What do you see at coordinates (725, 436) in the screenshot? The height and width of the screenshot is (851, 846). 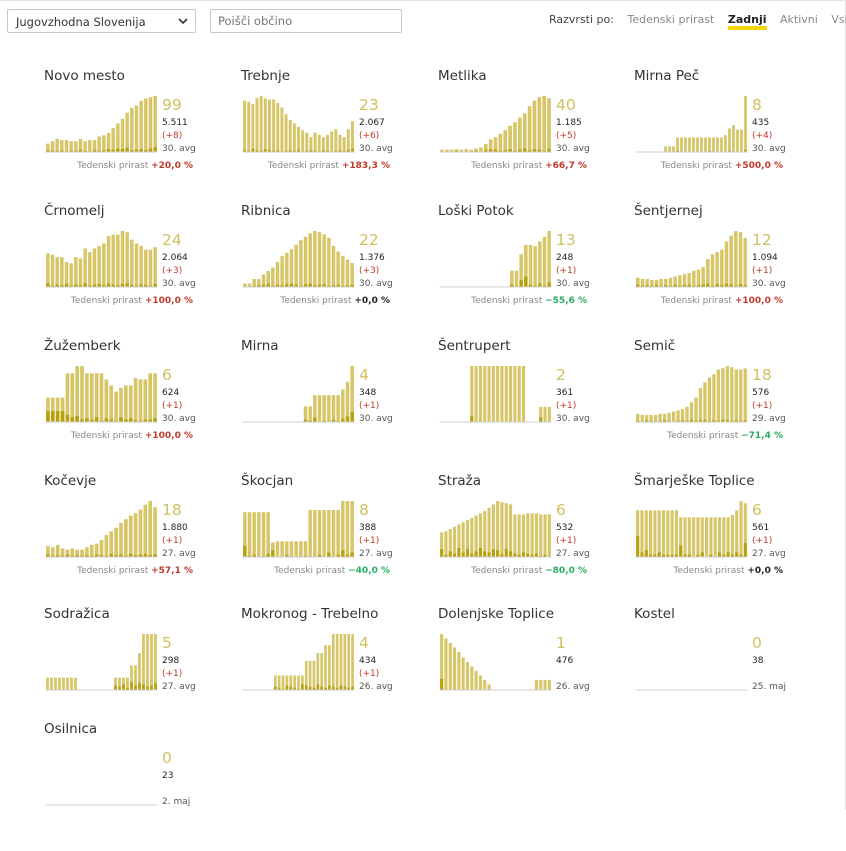 I see `weekly-growth: Tedenski prirast −71,4 %` at bounding box center [725, 436].